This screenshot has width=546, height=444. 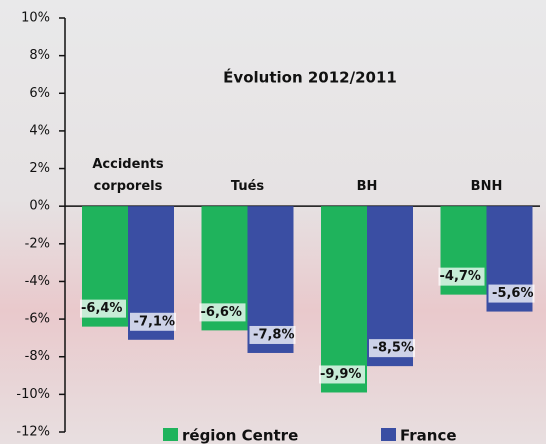 I want to click on value-label: -9,9%, so click(x=340, y=374).